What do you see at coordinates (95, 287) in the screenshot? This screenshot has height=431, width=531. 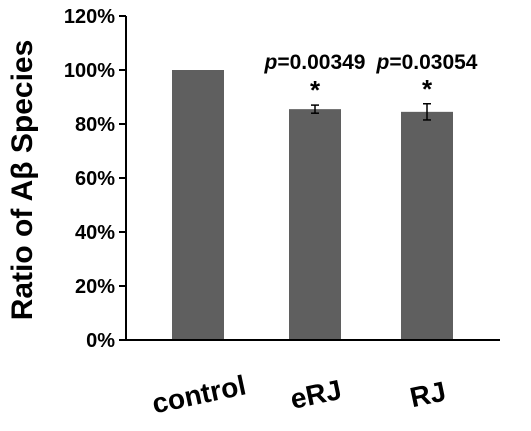 I see `y-tick-label: 20%` at bounding box center [95, 287].